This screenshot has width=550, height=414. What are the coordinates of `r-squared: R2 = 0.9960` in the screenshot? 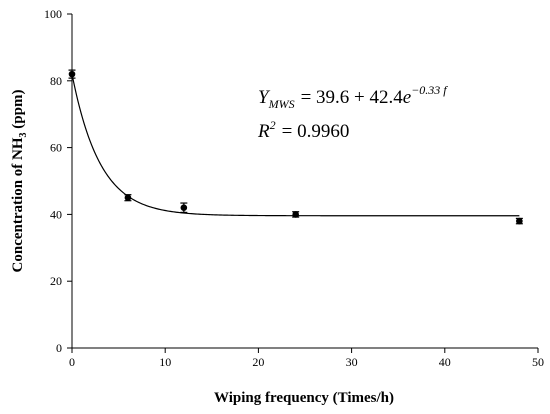 It's located at (303, 130).